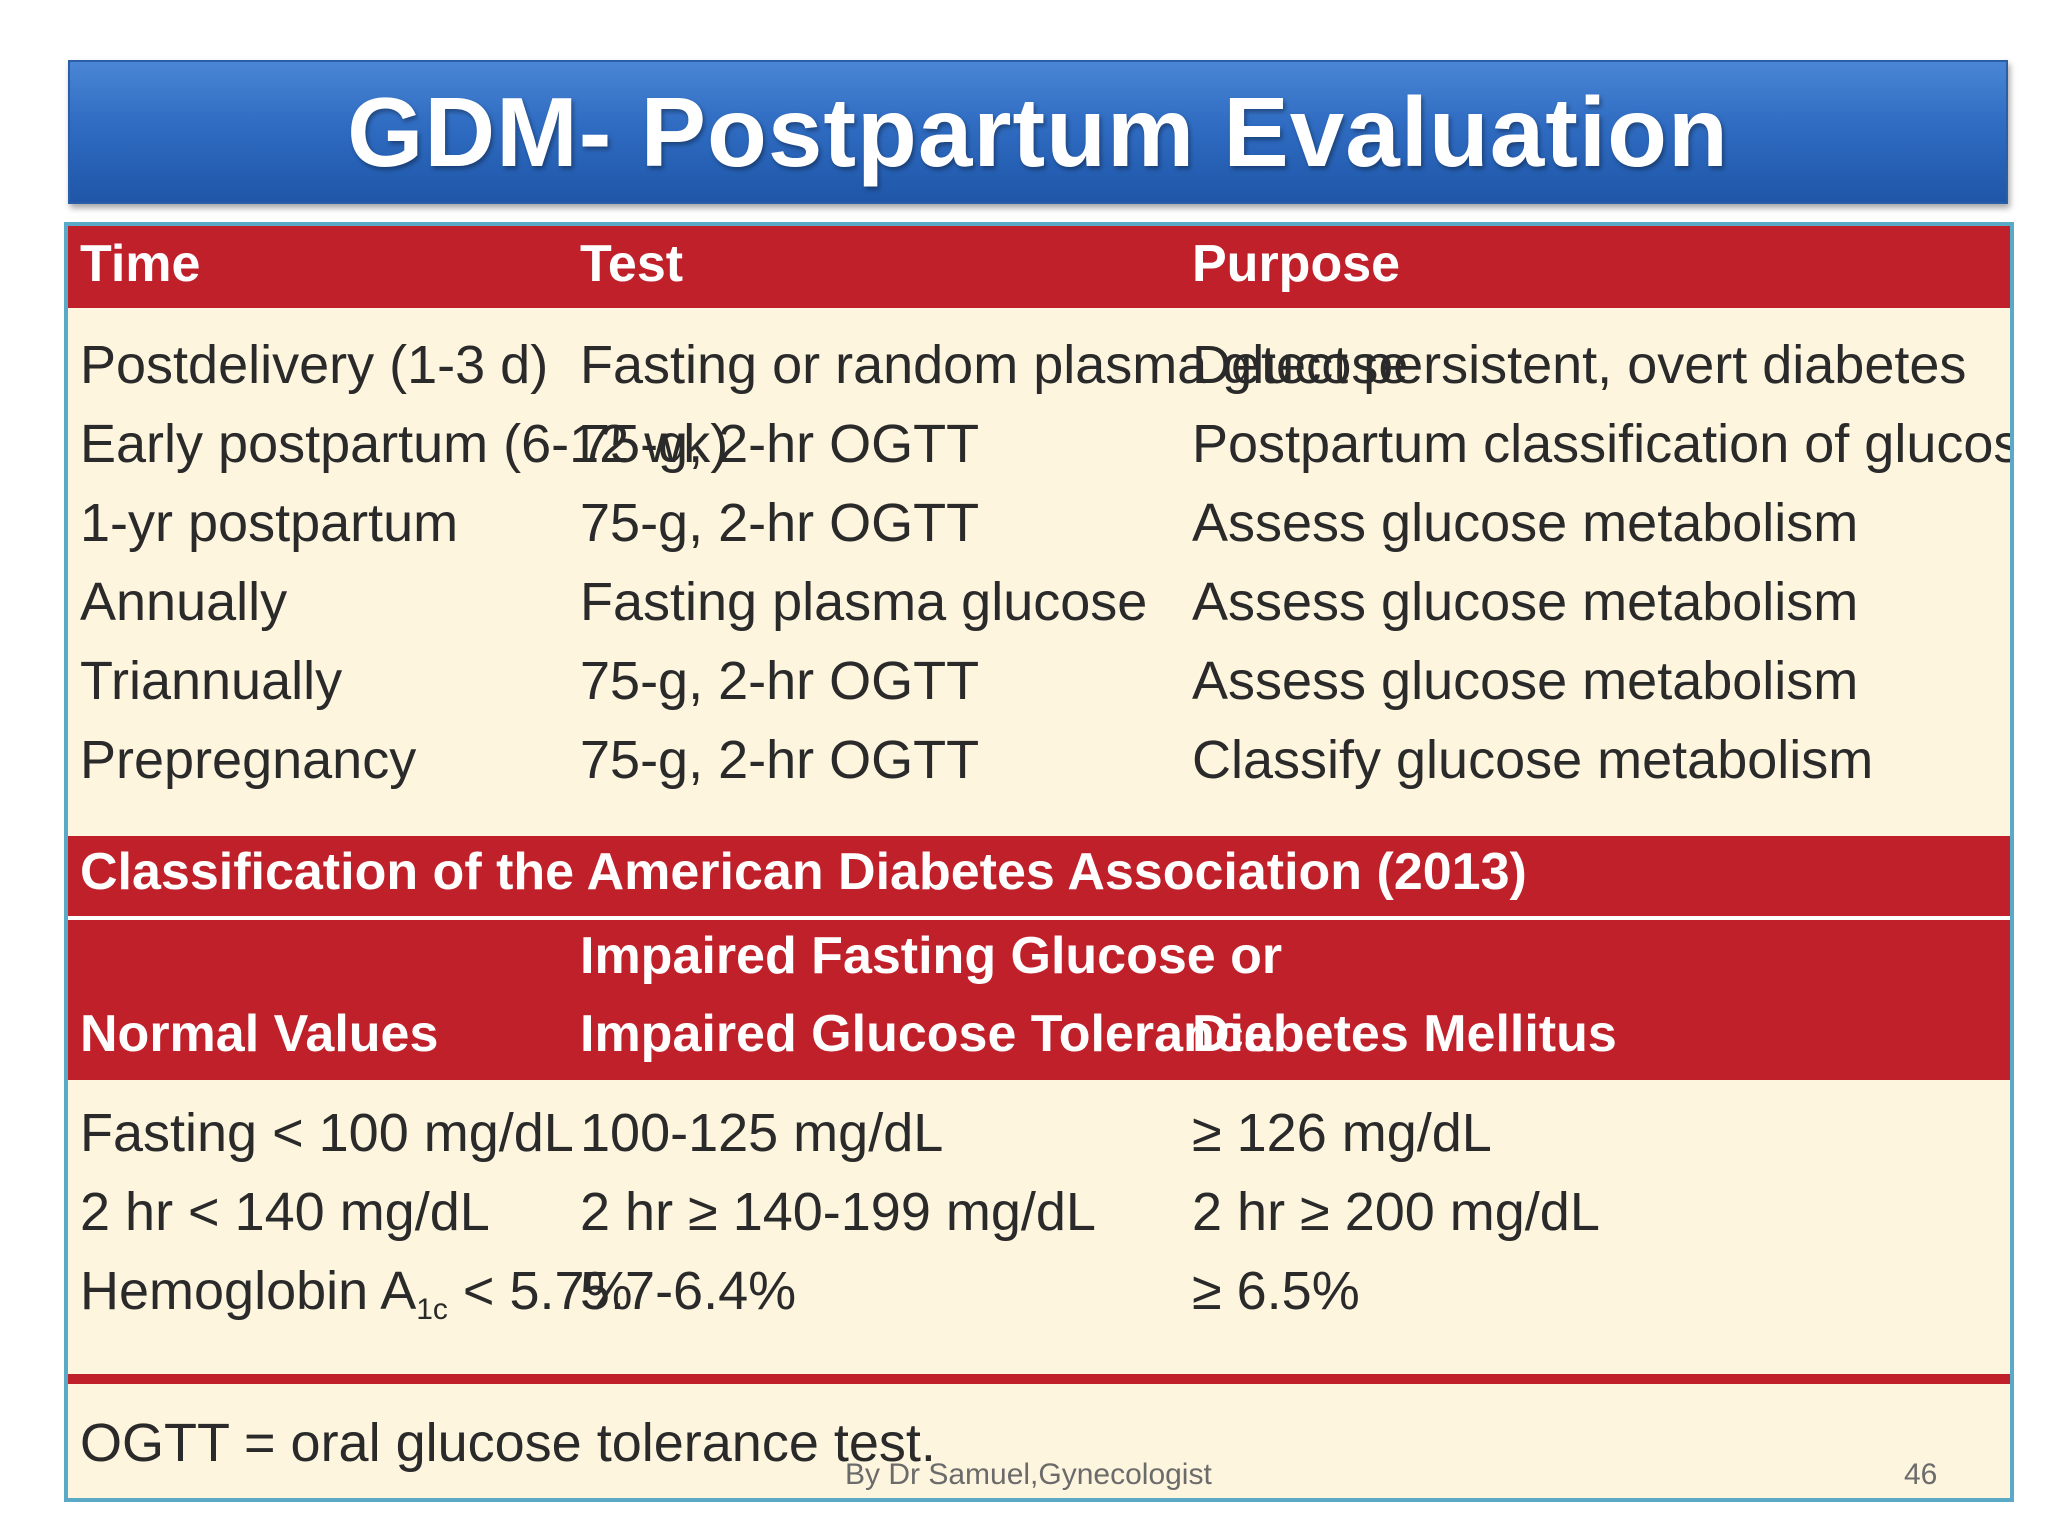  Describe the element at coordinates (838, 1212) in the screenshot. I see `impaired-2hr: 2 hr ≥ 140-199 mg/dL` at that location.